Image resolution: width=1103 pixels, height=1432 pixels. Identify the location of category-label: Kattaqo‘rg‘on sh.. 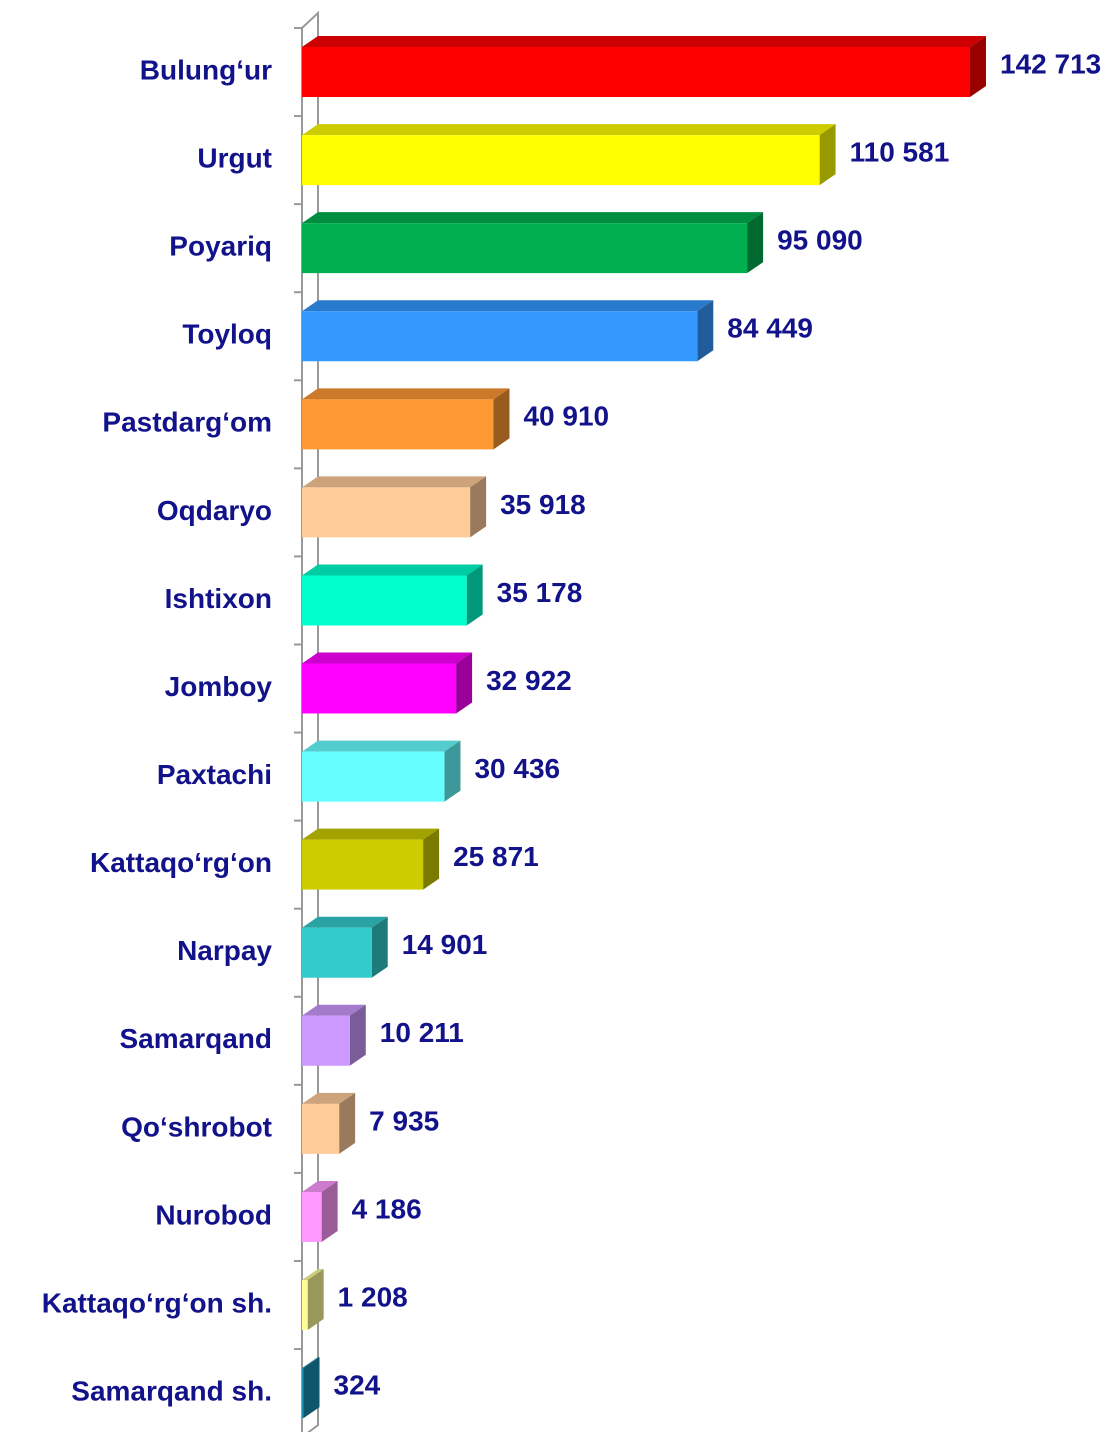
(157, 1302).